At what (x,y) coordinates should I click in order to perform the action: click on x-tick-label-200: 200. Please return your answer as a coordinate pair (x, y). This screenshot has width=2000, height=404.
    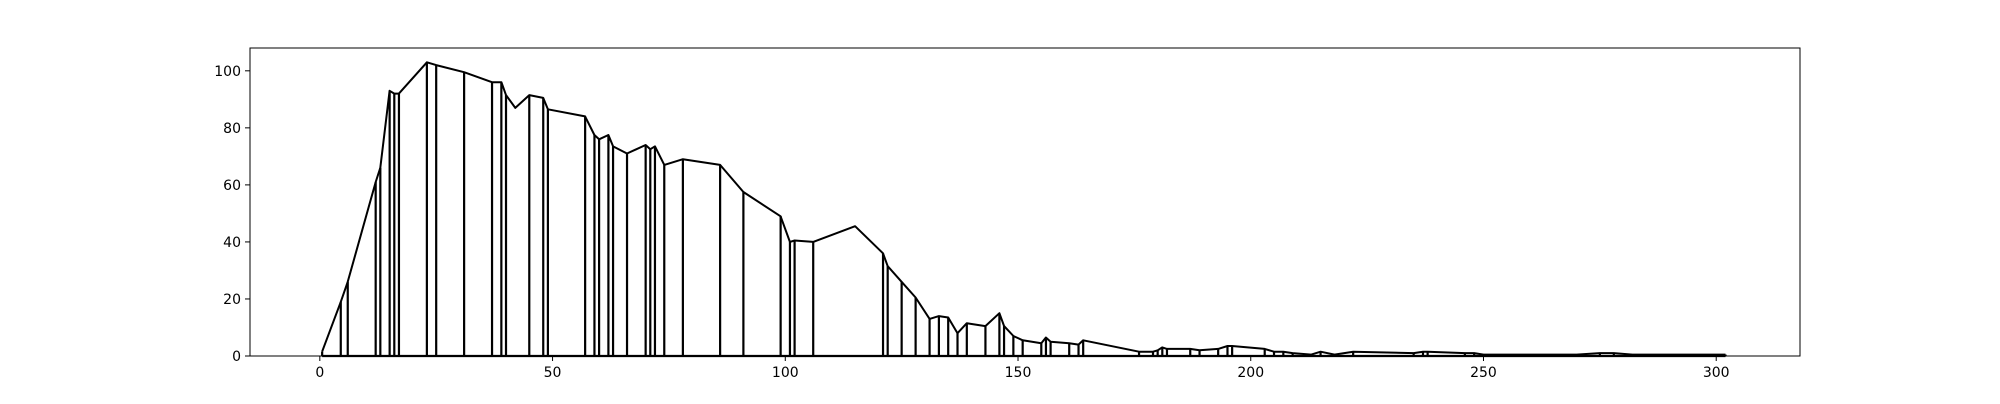
    Looking at the image, I should click on (1250, 373).